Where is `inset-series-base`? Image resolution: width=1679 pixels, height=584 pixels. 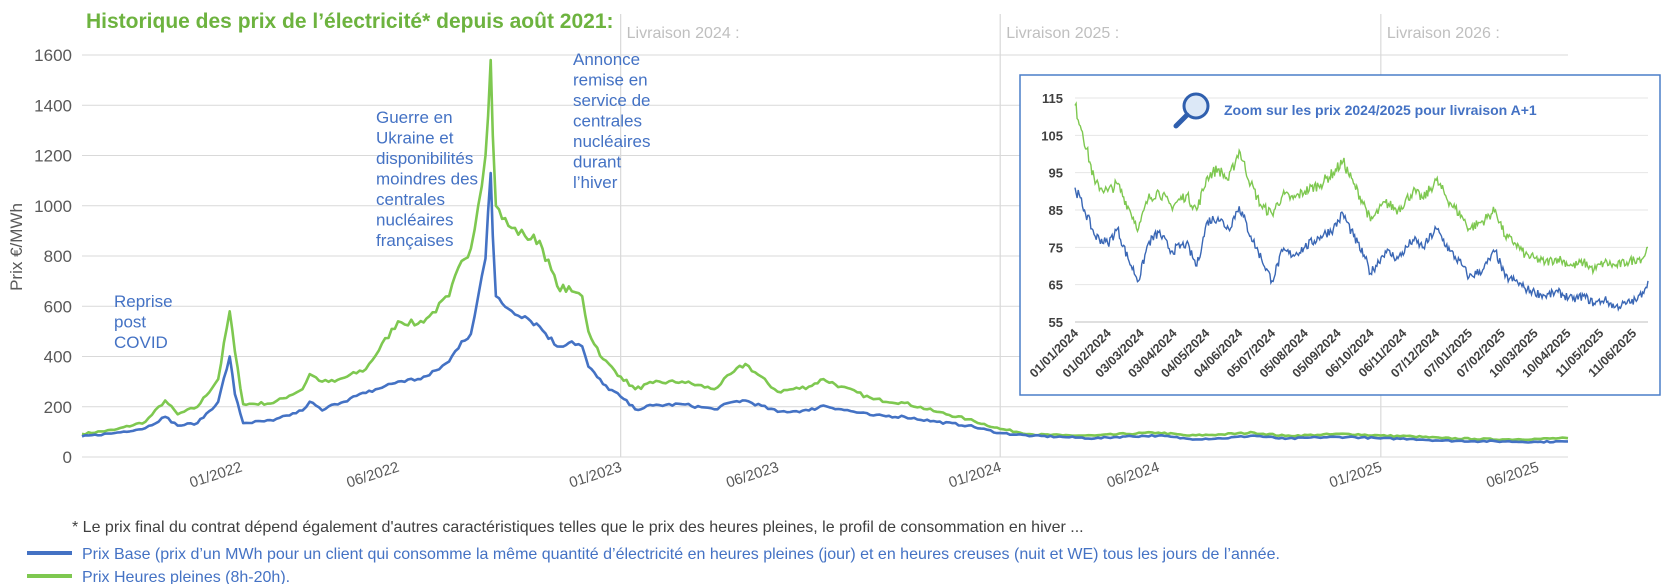
inset-series-base is located at coordinates (1361, 249).